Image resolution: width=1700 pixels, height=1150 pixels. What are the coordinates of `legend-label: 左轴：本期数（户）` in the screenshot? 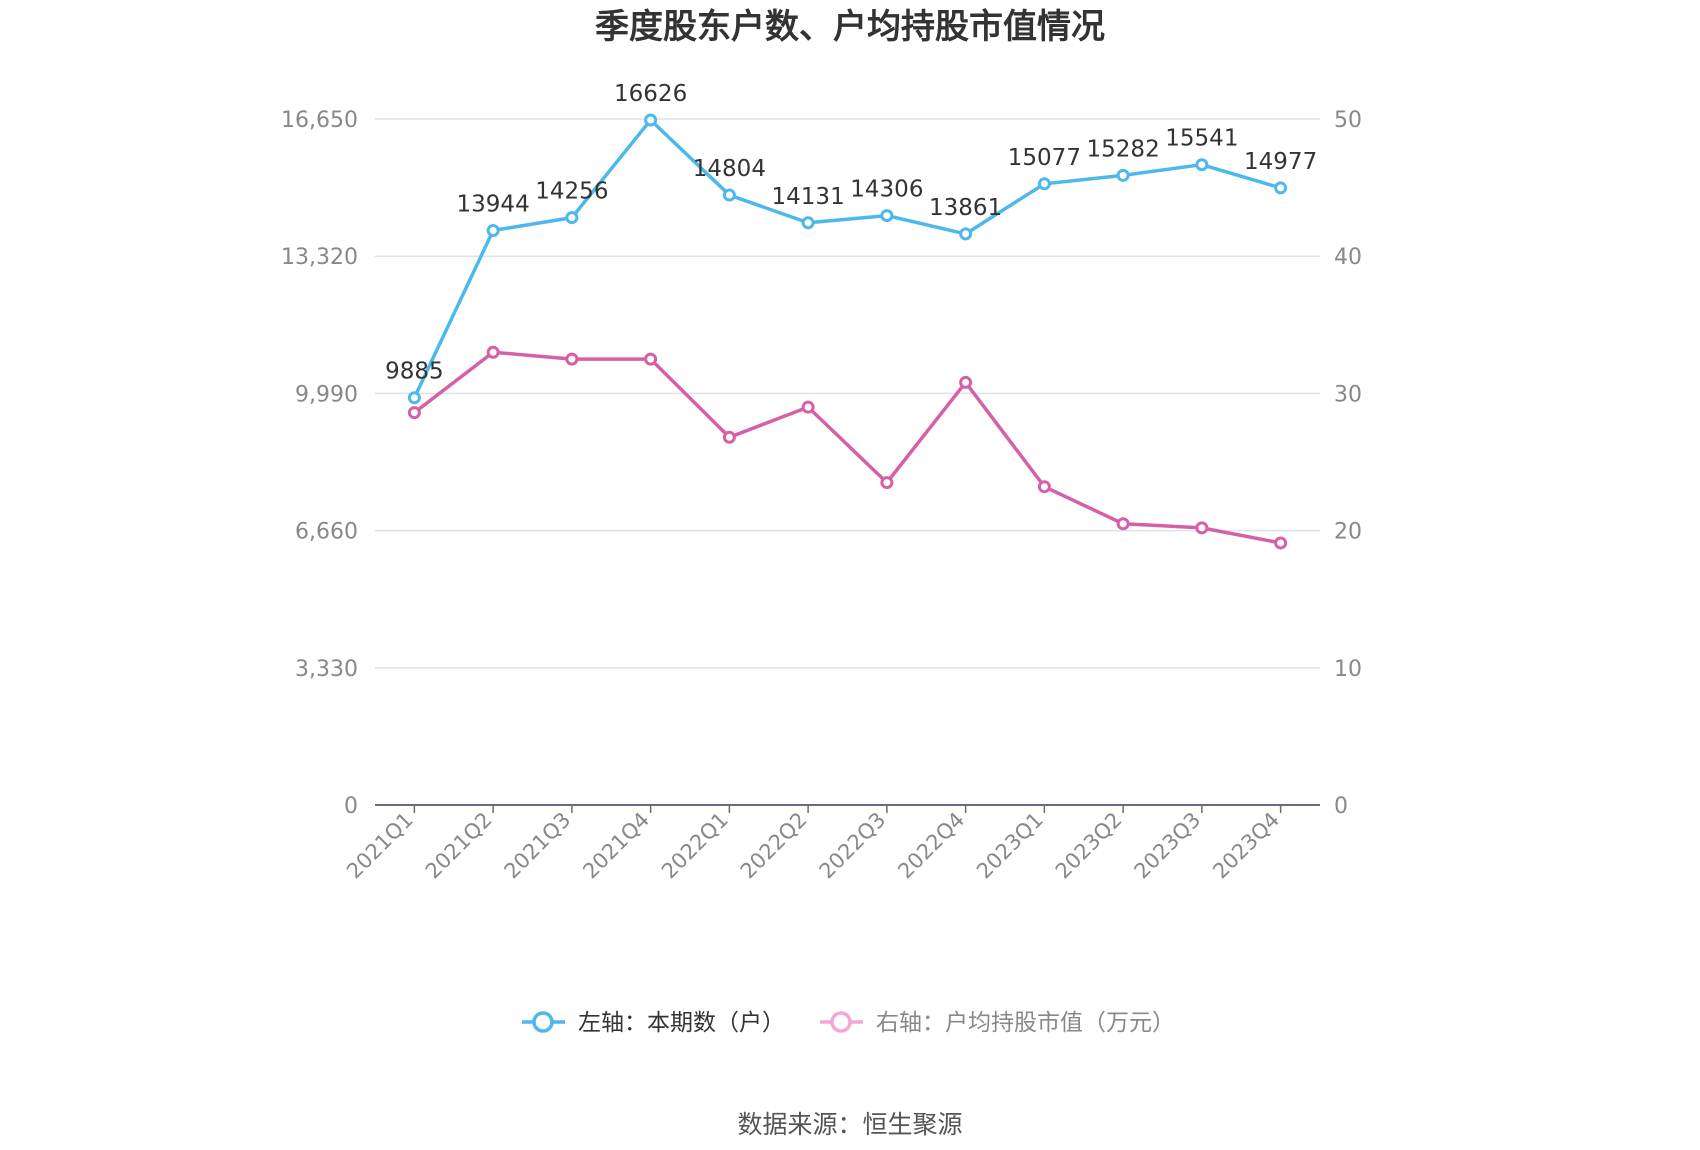 It's located at (681, 1023).